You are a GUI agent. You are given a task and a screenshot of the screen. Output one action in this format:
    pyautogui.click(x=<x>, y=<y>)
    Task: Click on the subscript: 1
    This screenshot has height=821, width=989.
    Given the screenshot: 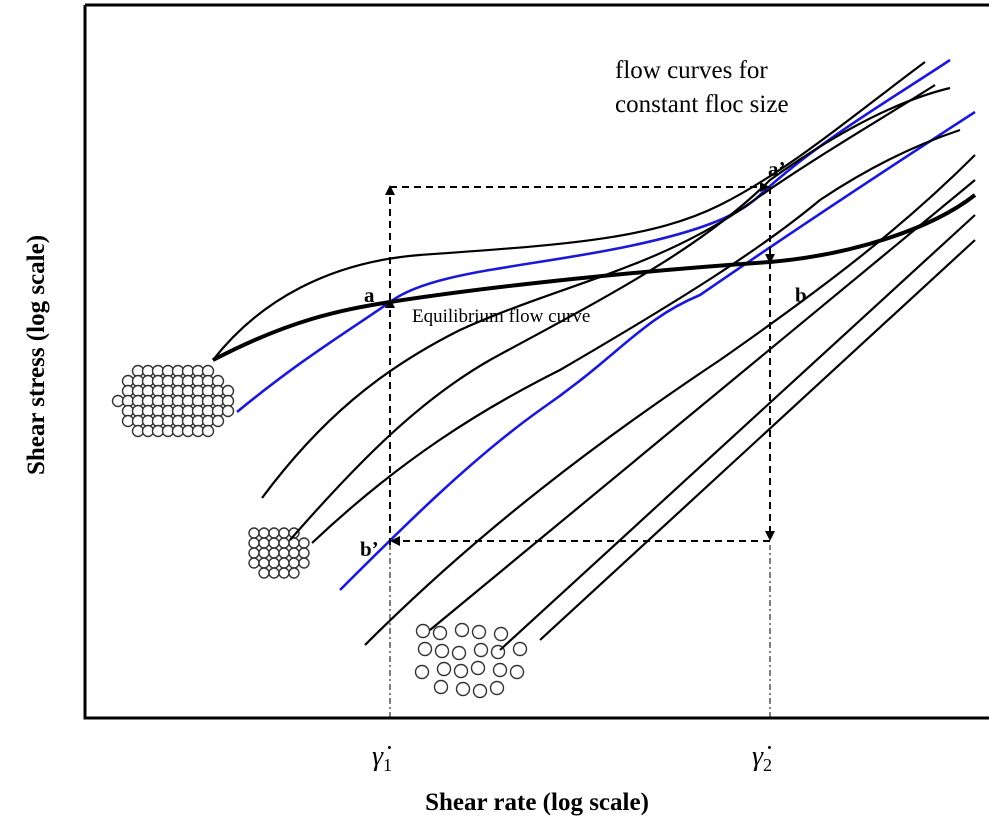 What is the action you would take?
    pyautogui.click(x=387, y=765)
    